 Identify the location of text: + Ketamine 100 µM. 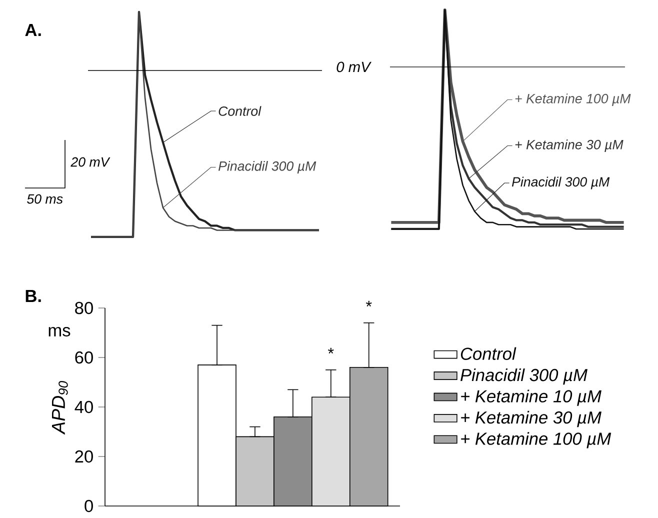
(573, 100).